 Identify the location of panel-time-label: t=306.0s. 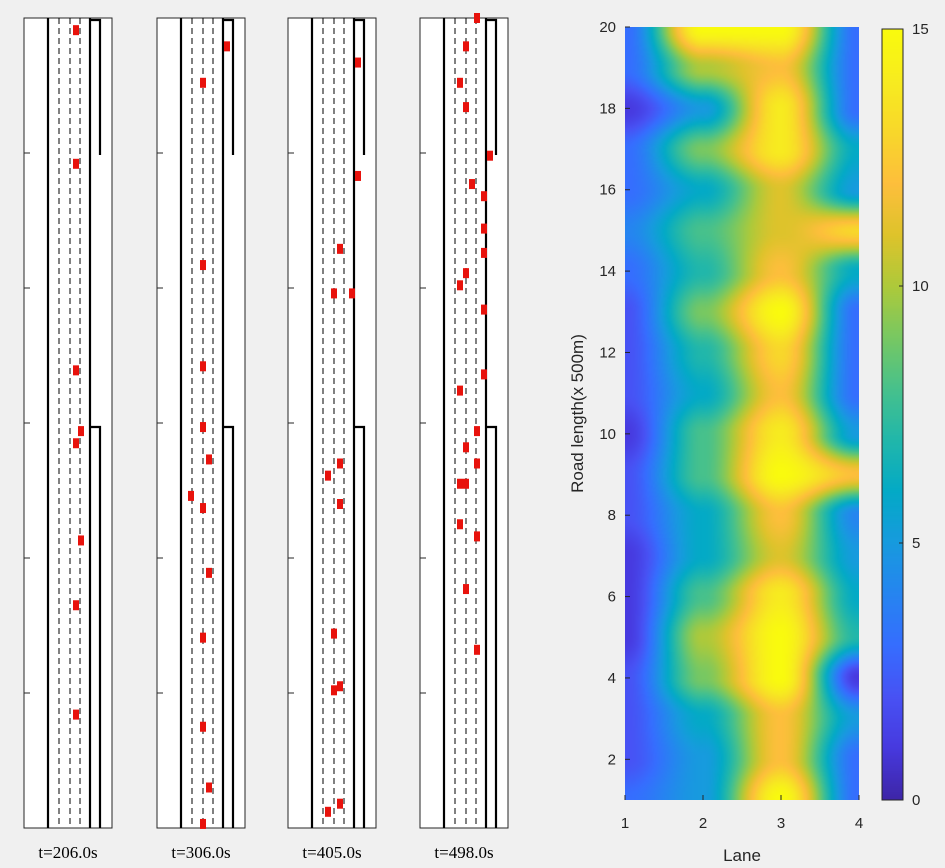
(200, 852).